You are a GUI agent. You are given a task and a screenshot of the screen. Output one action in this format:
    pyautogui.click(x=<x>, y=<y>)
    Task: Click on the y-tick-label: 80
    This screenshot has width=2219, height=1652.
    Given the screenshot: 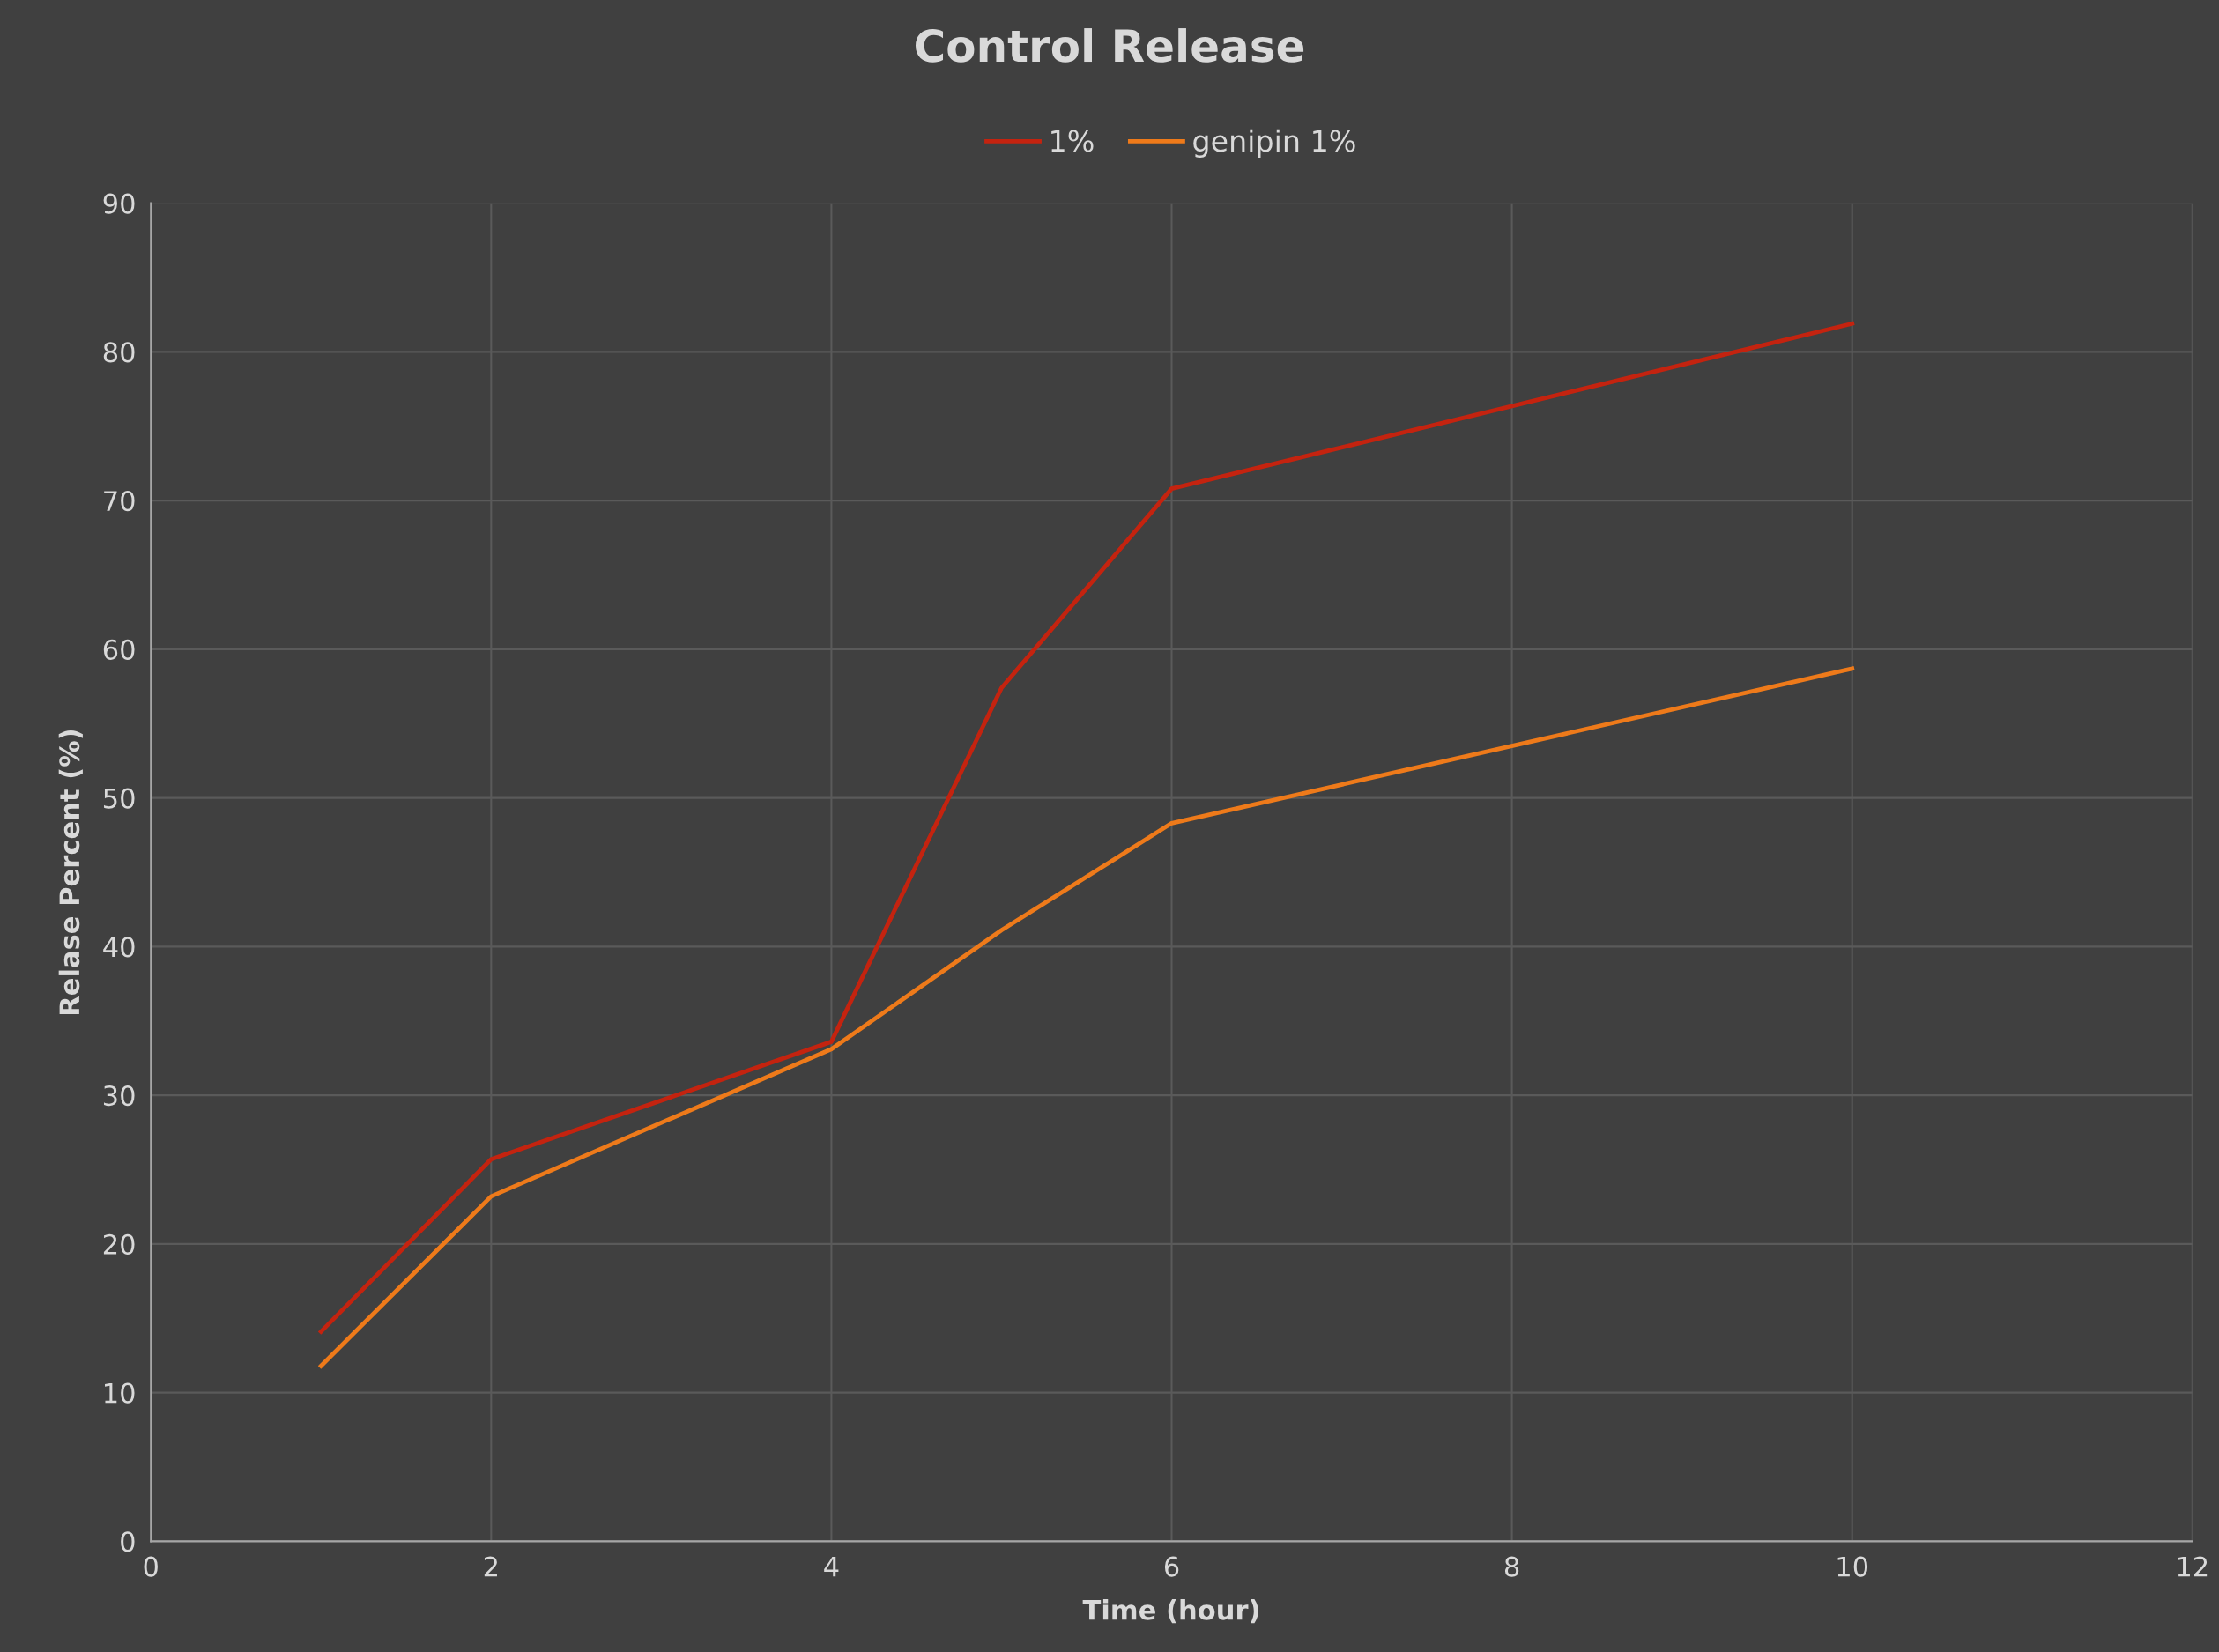 What is the action you would take?
    pyautogui.click(x=119, y=352)
    